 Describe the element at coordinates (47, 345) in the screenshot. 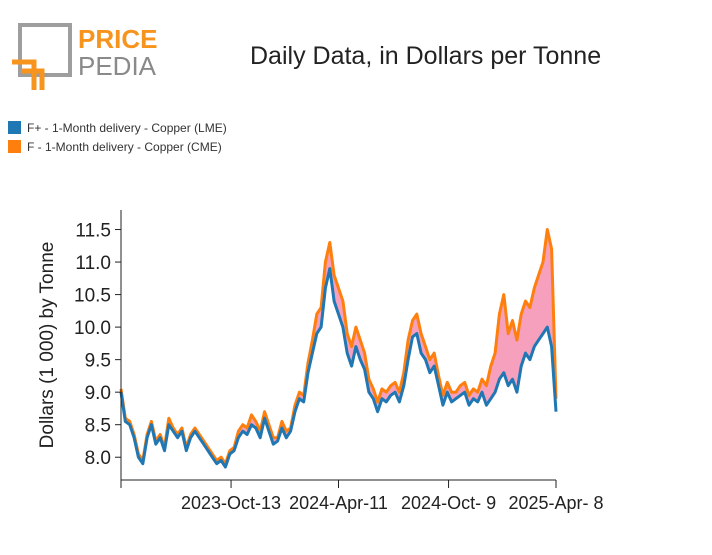

I see `y-axis-label: Dollars (1 000) by Tonne` at that location.